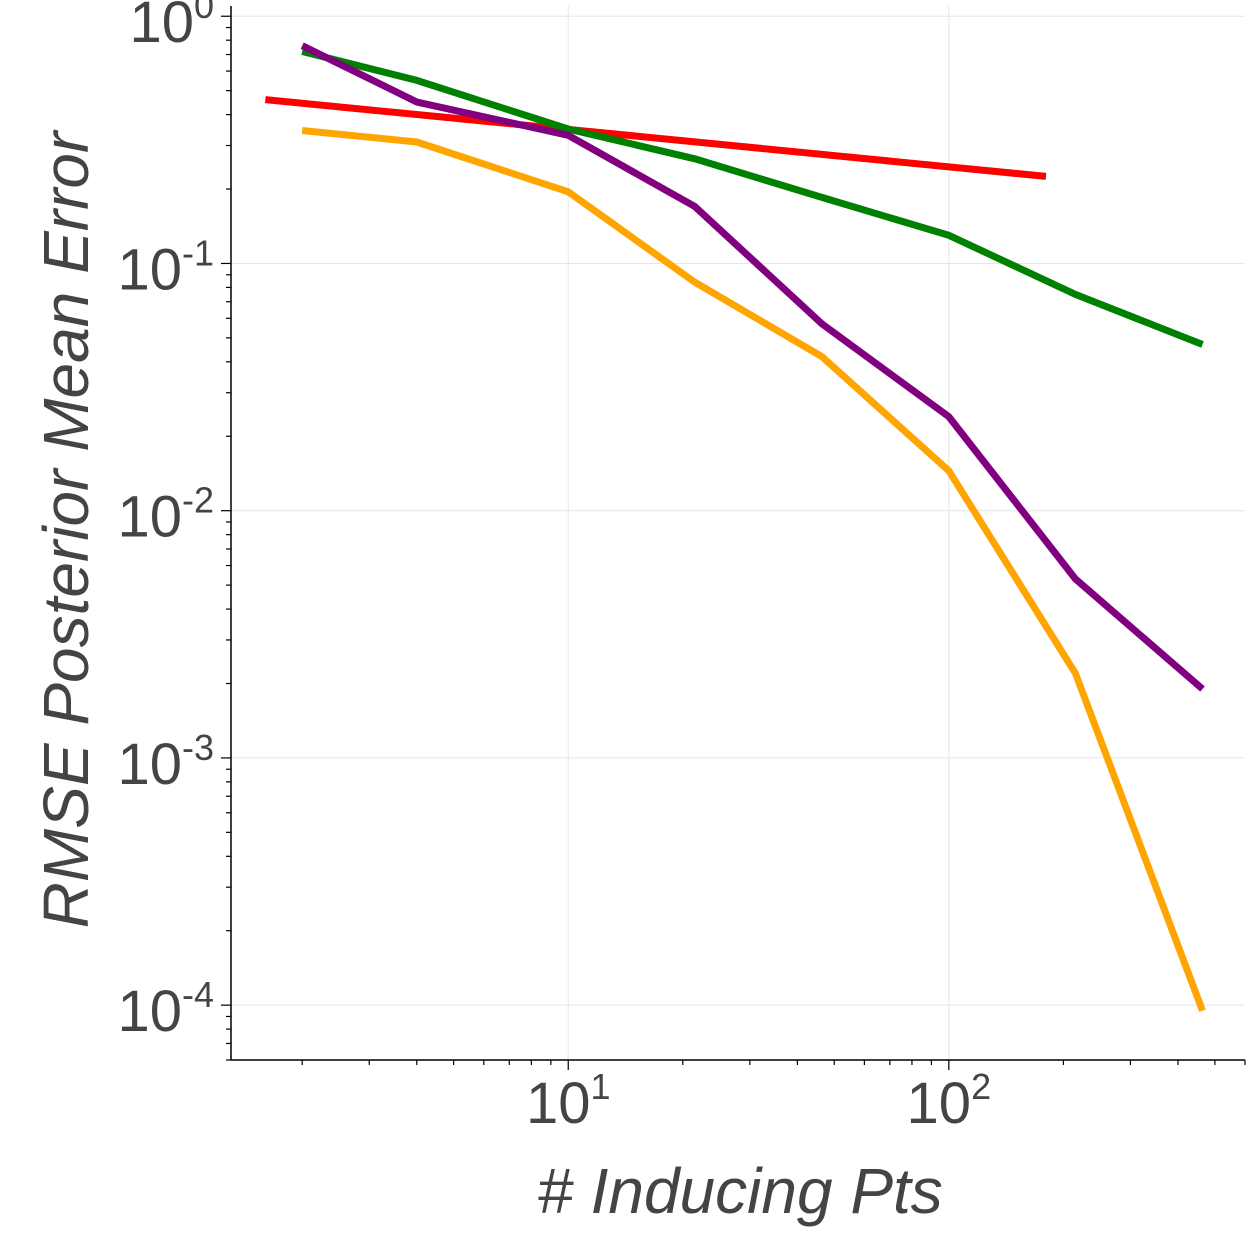 Image resolution: width=1250 pixels, height=1250 pixels. Describe the element at coordinates (165, 1009) in the screenshot. I see `y-tick-label: 10⁻⁴` at that location.